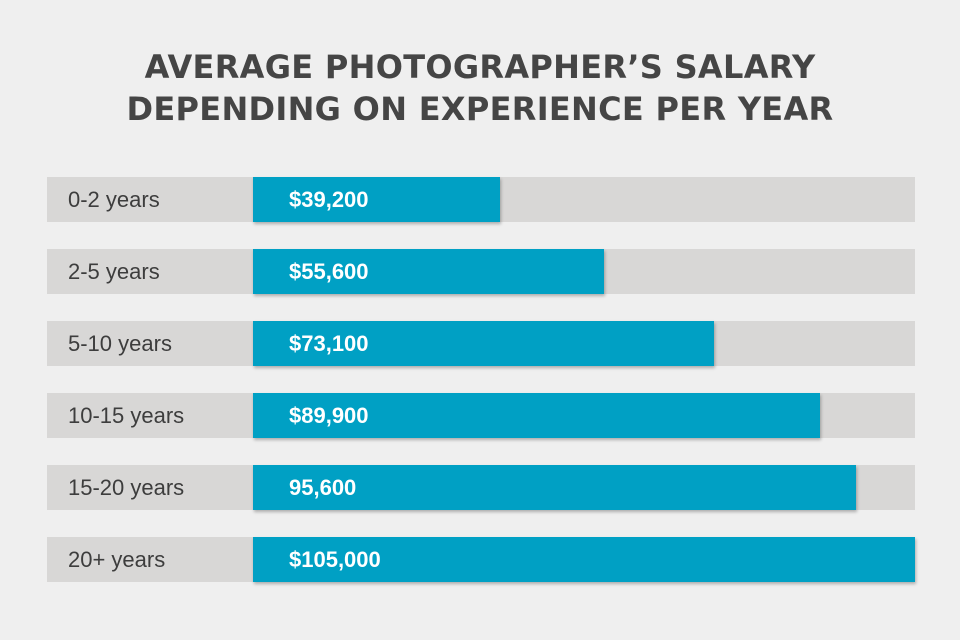  What do you see at coordinates (483, 343) in the screenshot?
I see `bar-5-10-years: $73,100` at bounding box center [483, 343].